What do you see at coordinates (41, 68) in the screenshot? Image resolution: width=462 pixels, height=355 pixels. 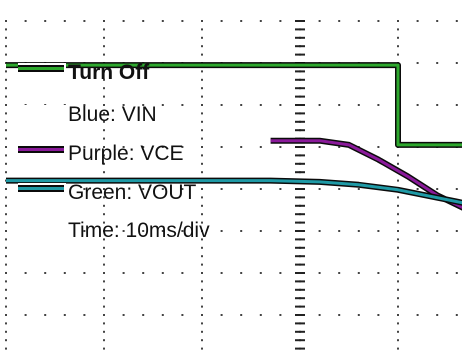 I see `legend-marker-swatch` at bounding box center [41, 68].